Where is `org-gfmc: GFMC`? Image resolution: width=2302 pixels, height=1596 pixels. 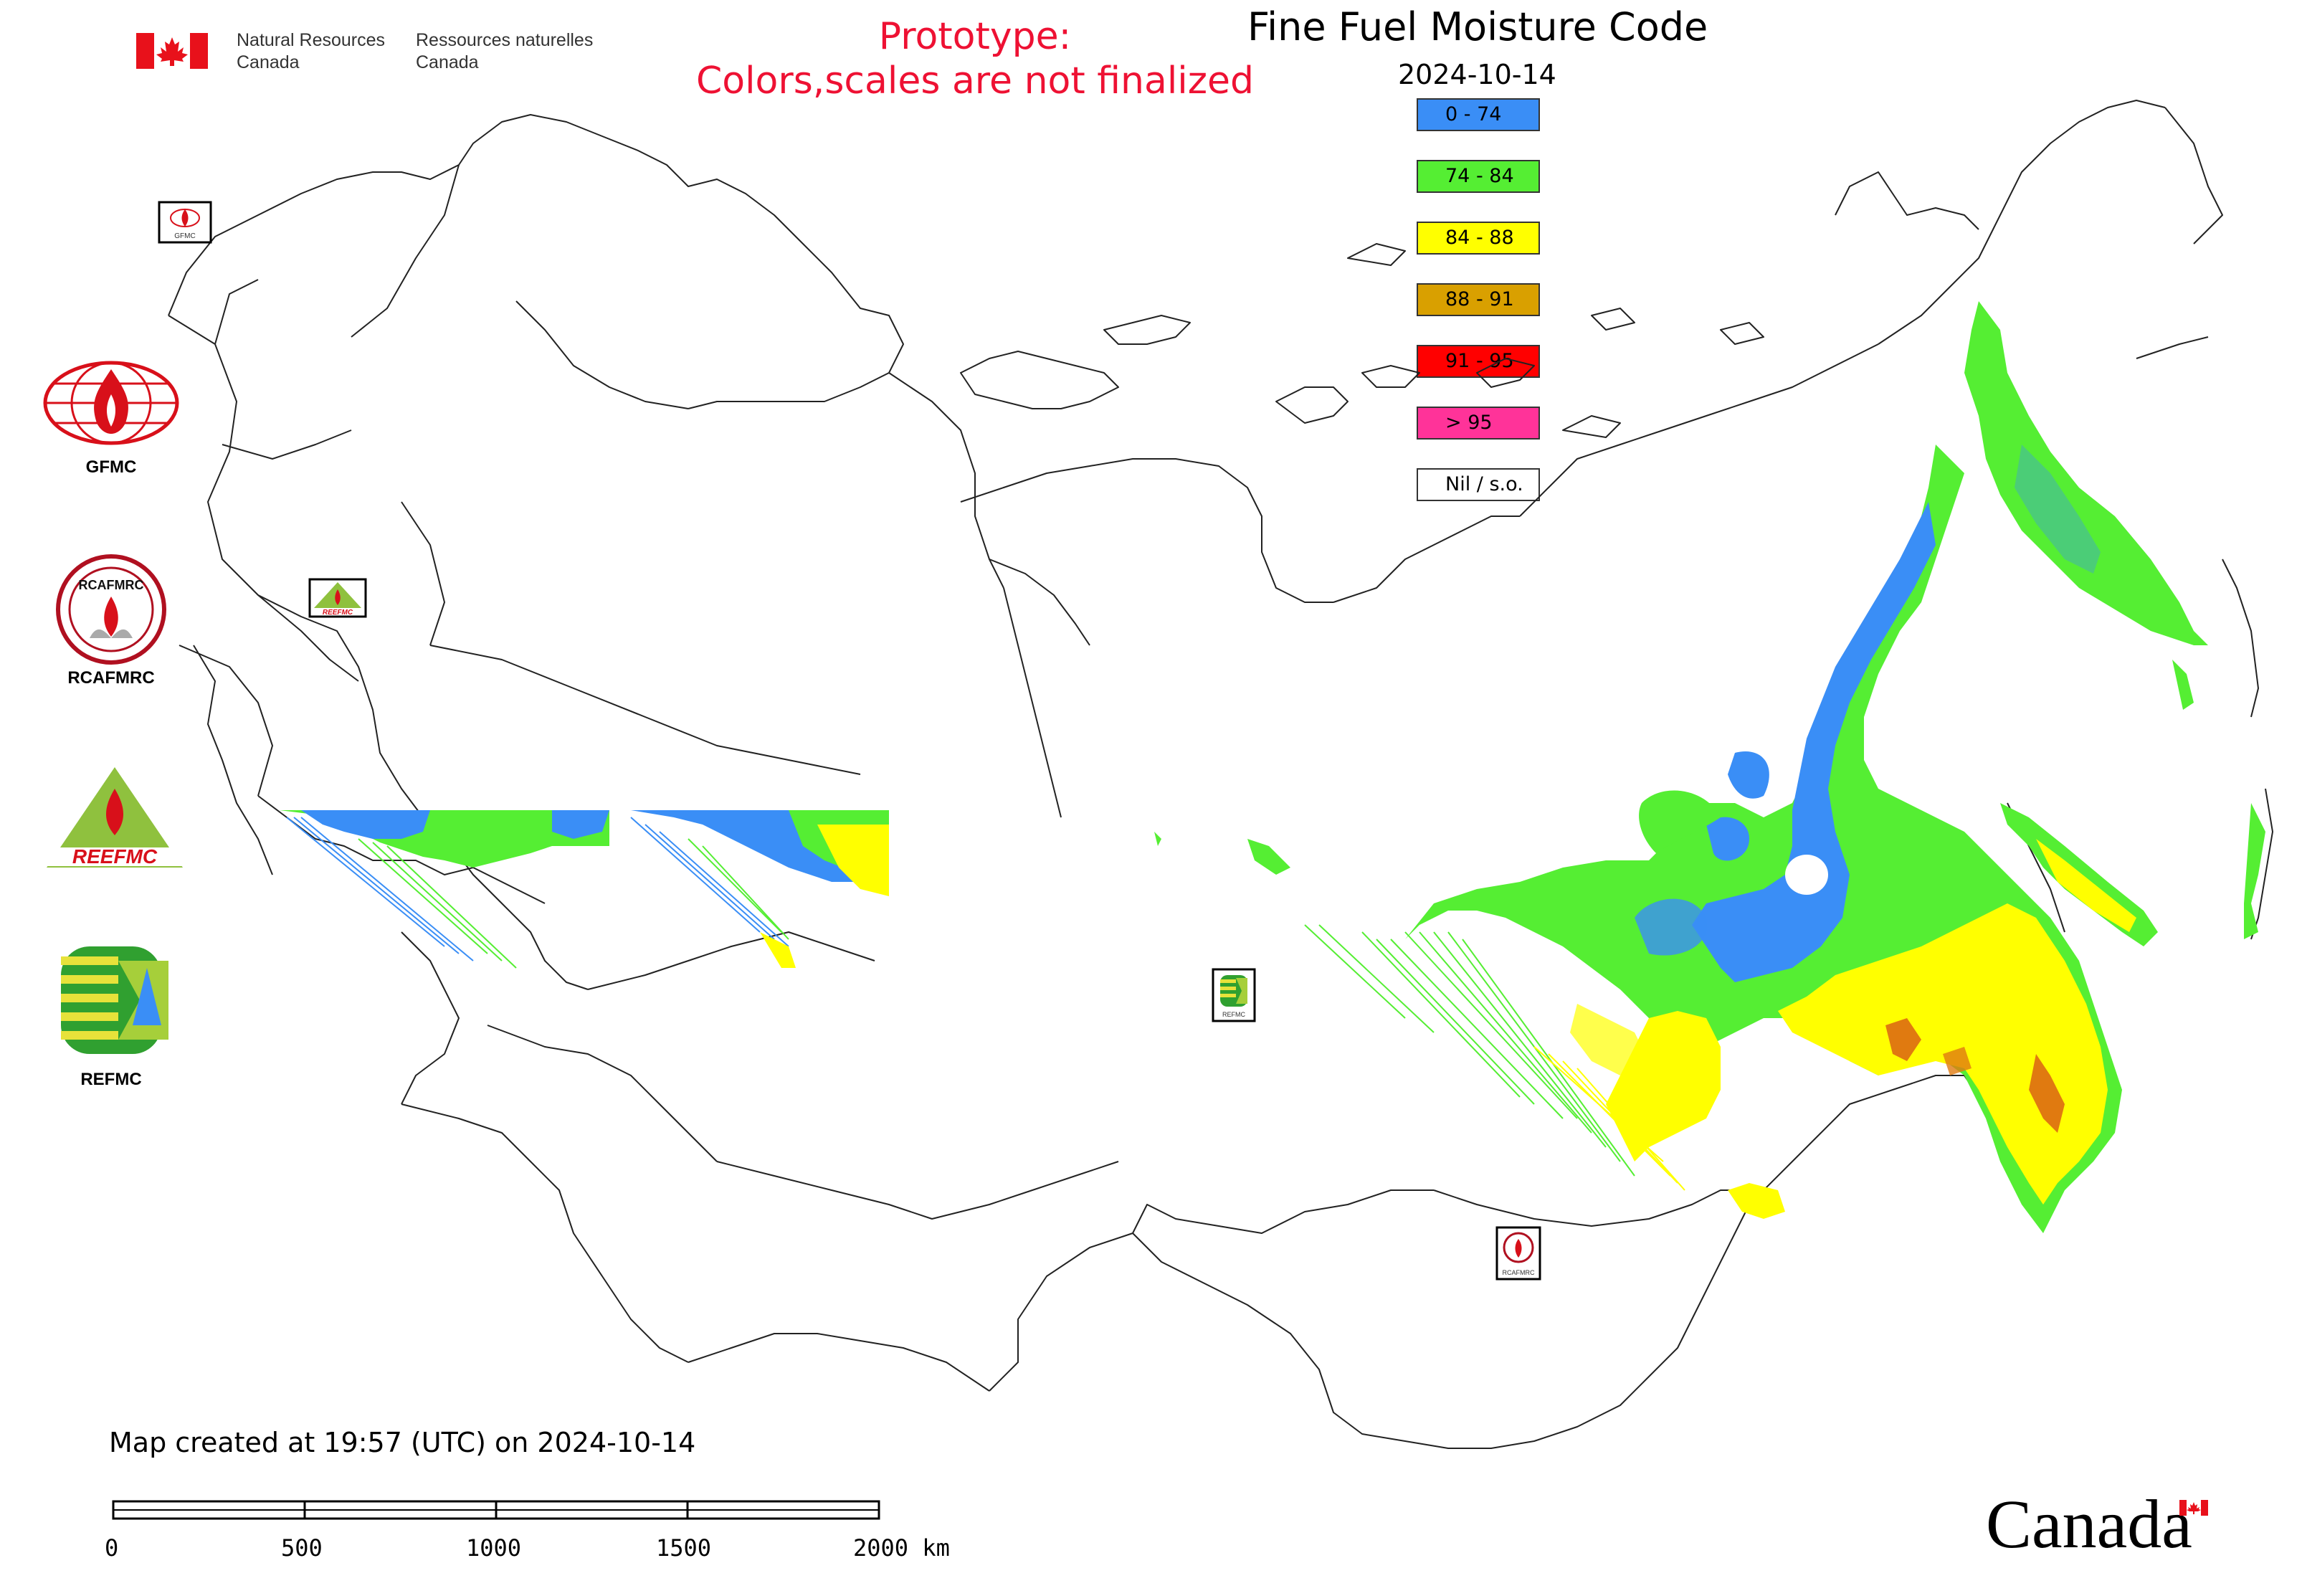
org-gfmc: GFMC is located at coordinates (111, 419).